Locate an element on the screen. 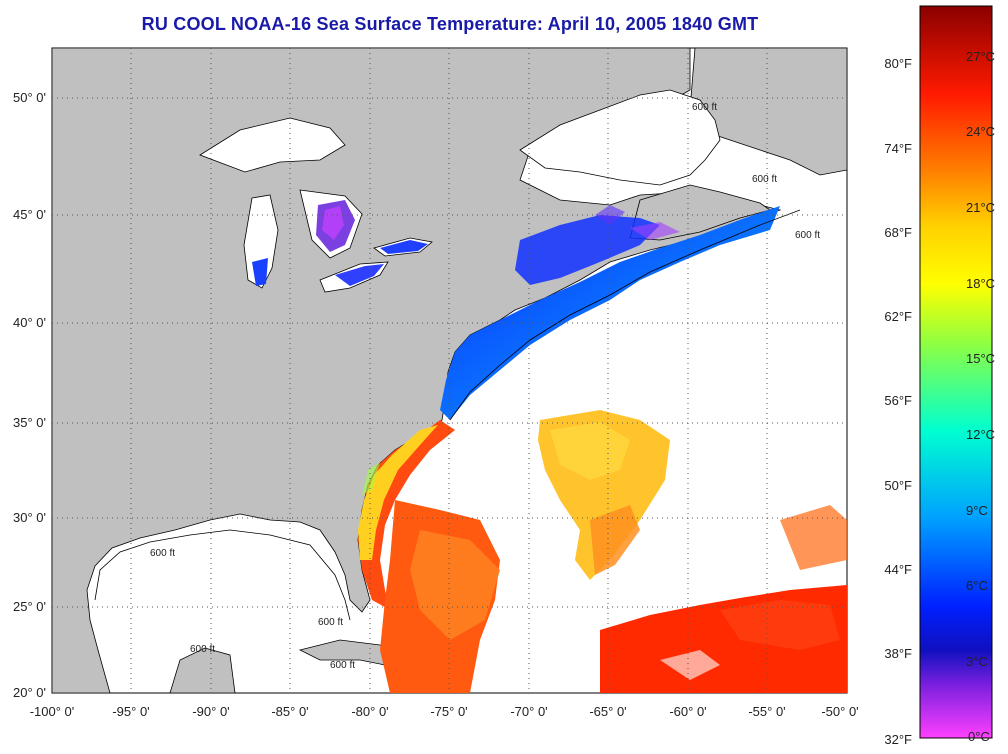 The height and width of the screenshot is (754, 1008). lon-label: -55° 0' is located at coordinates (766, 711).